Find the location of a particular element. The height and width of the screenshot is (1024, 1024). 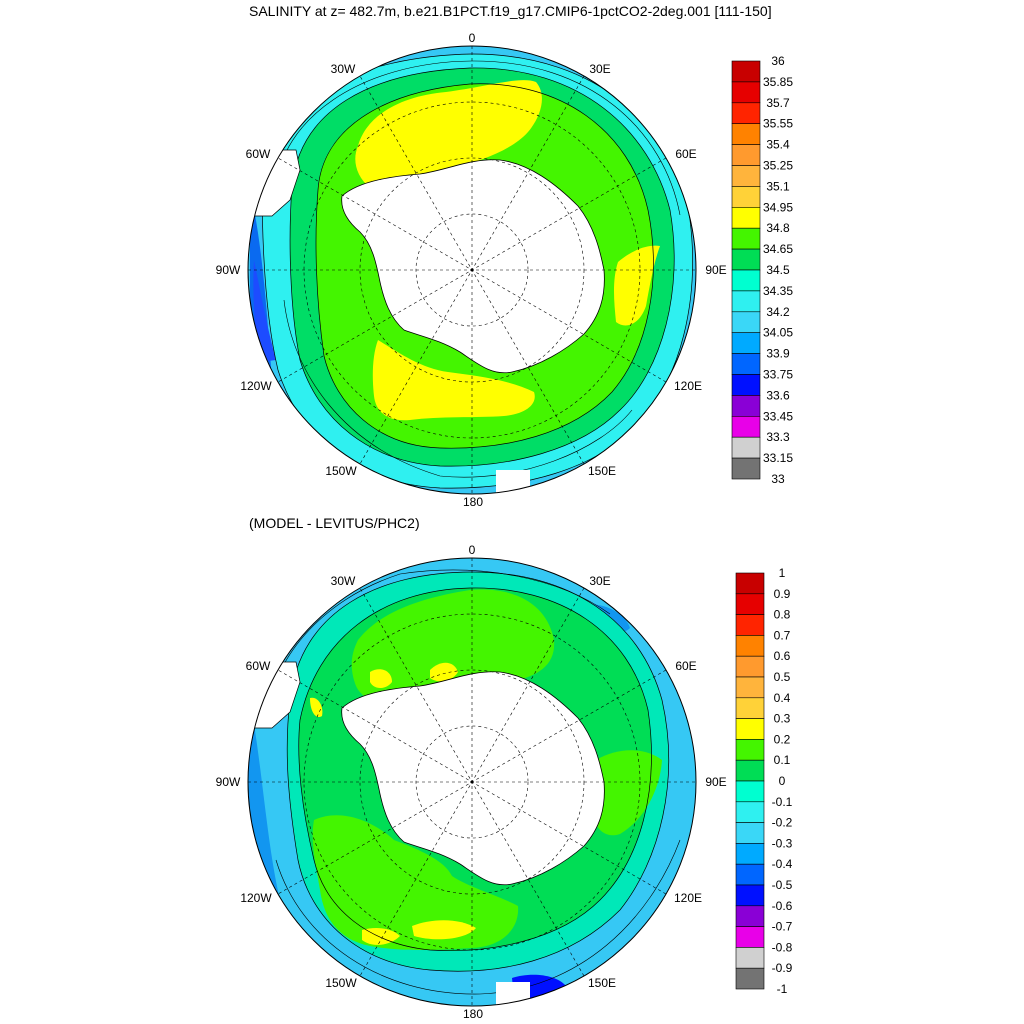

lon-label-90e: 90E is located at coordinates (715, 270).